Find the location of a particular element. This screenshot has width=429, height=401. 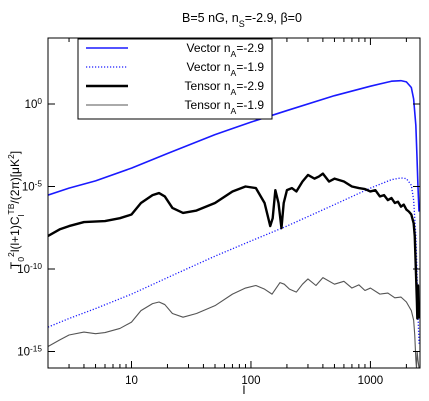

y-tick-label: 10⁻⁵ is located at coordinates (32, 186).